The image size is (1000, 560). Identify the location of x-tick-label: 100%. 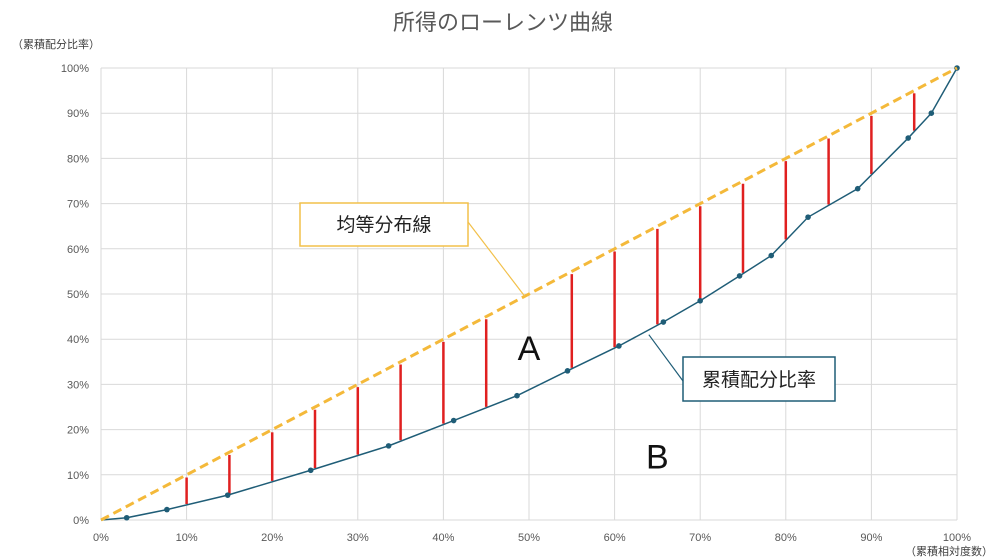
(957, 538).